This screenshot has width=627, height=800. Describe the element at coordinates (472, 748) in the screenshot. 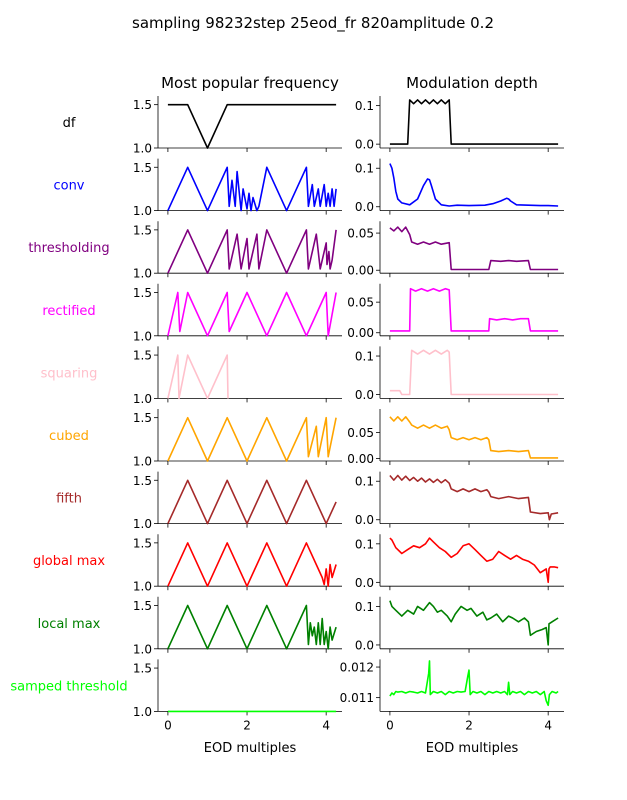

I see `x-axis-label-depth: EOD multiples` at that location.